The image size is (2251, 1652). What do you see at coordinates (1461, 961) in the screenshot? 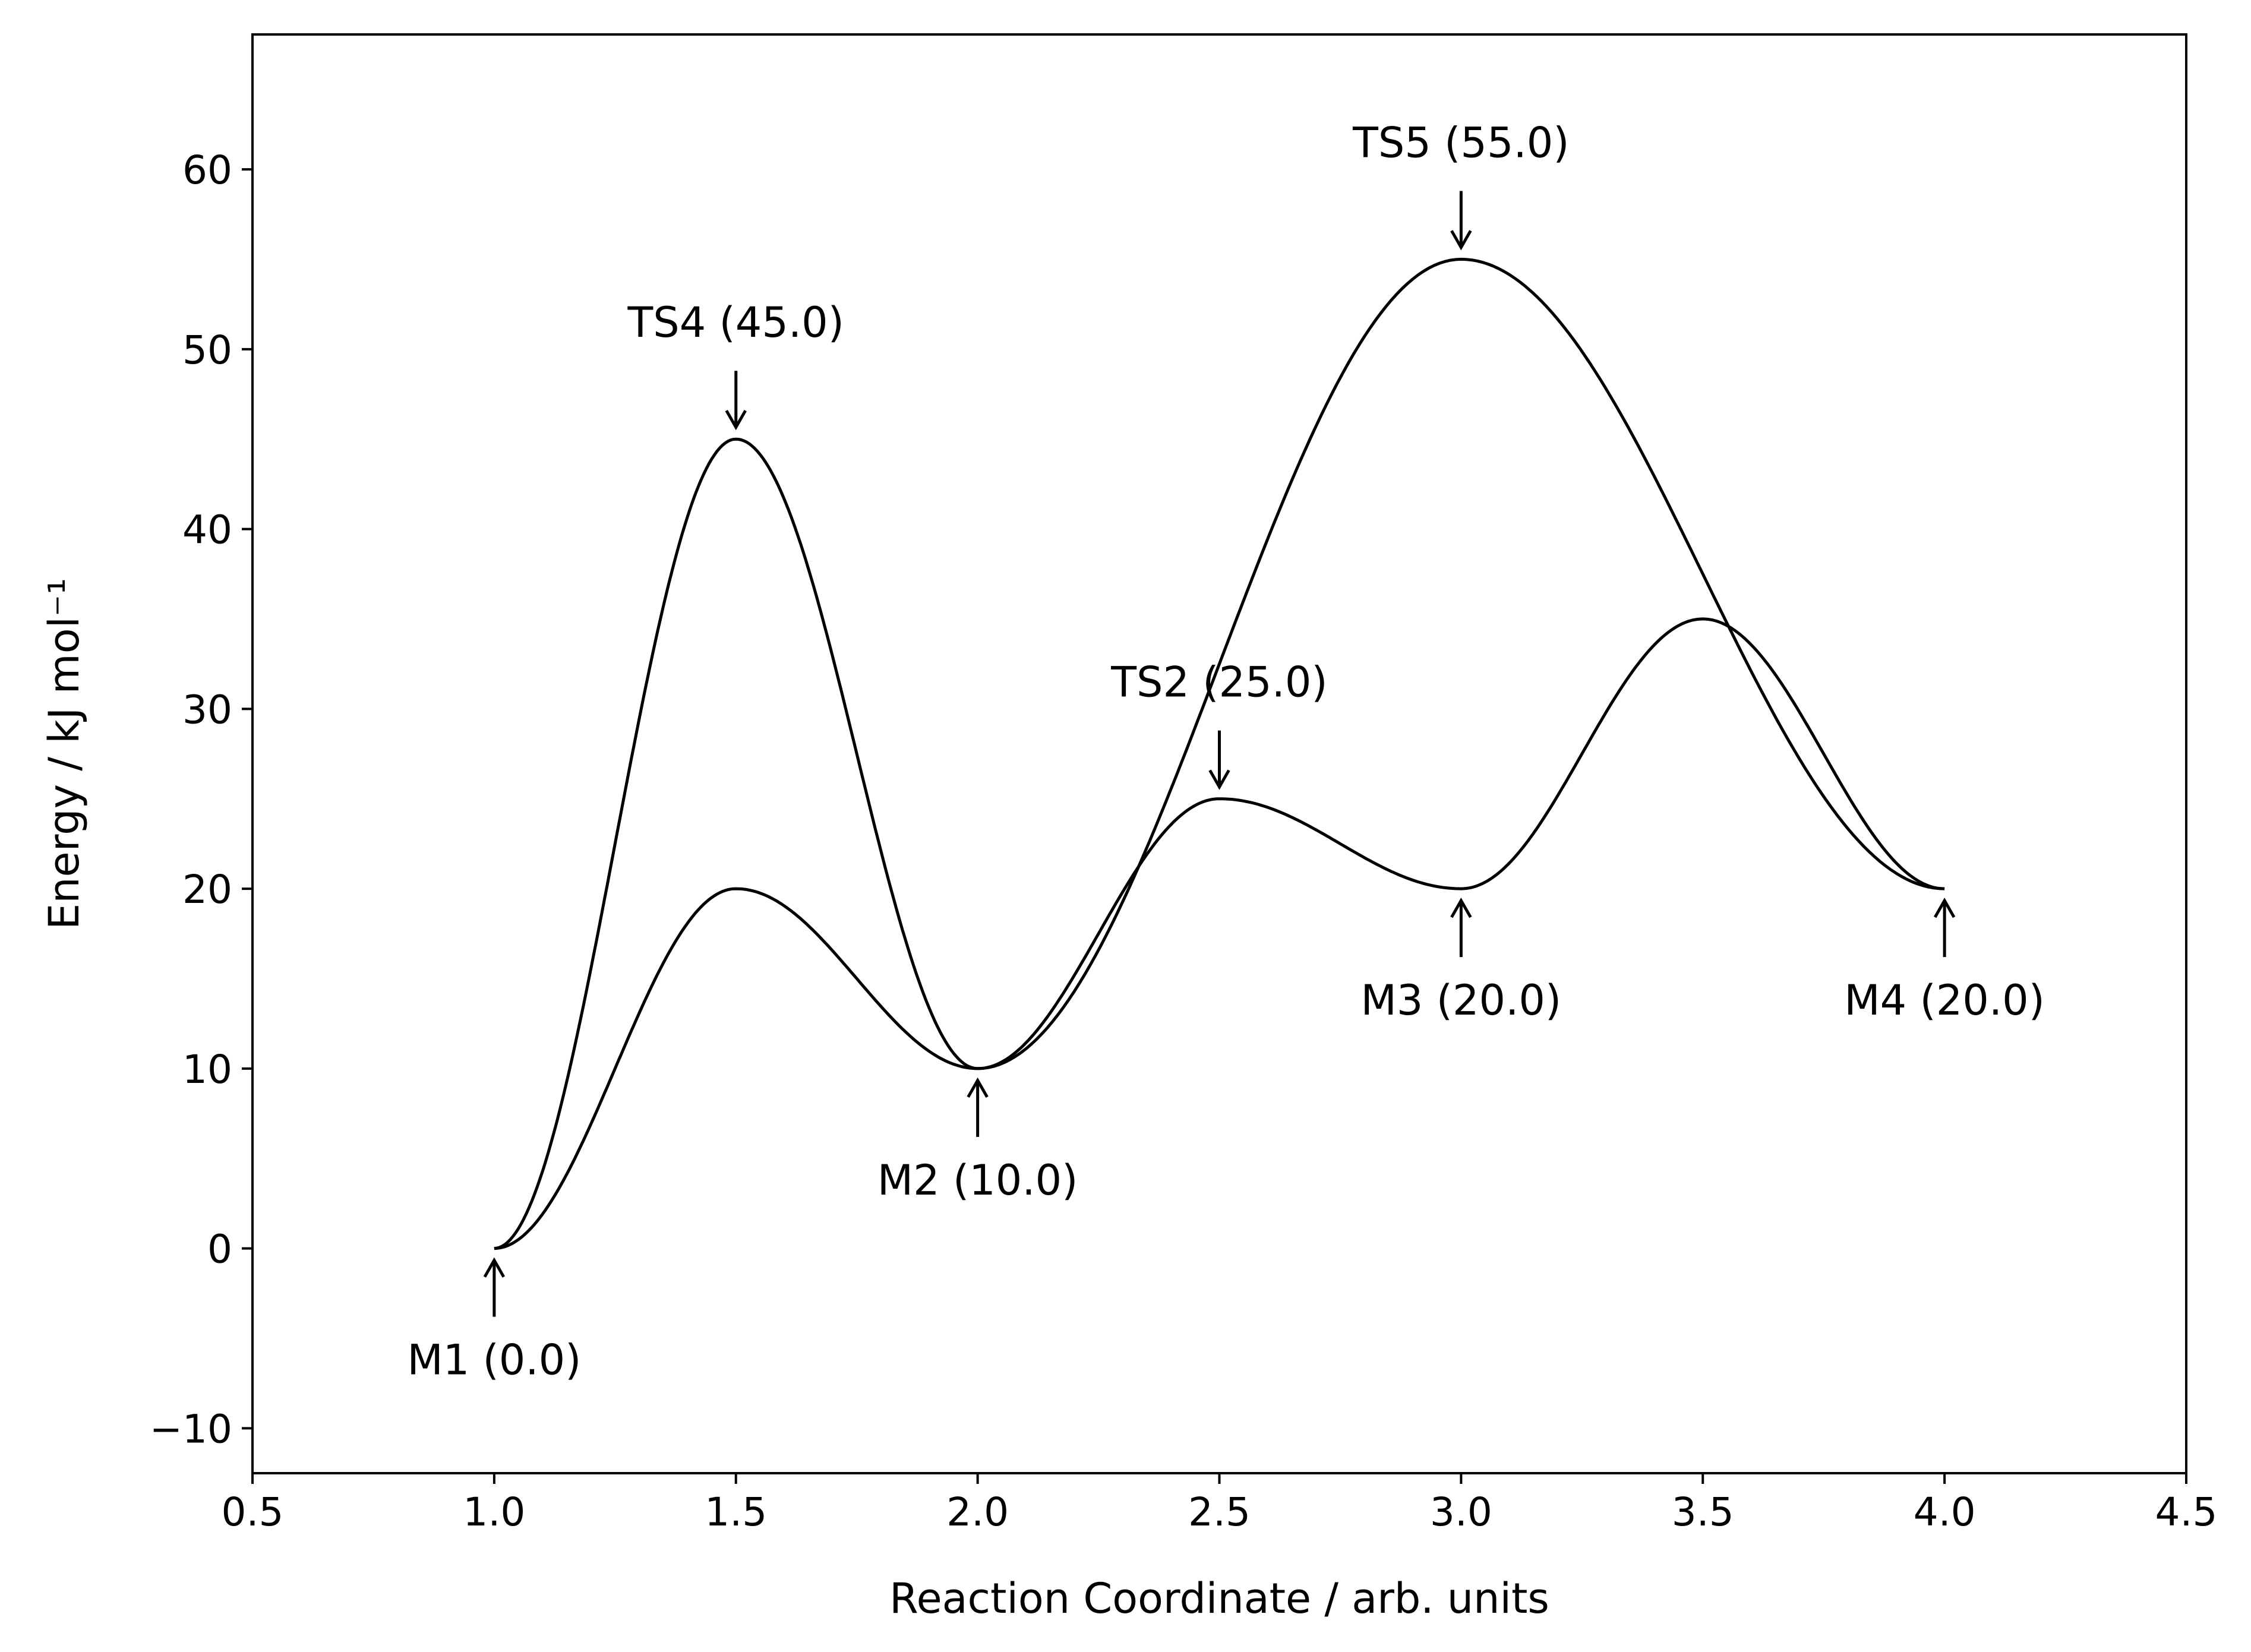
I see `annotation: M3 (20.0)` at bounding box center [1461, 961].